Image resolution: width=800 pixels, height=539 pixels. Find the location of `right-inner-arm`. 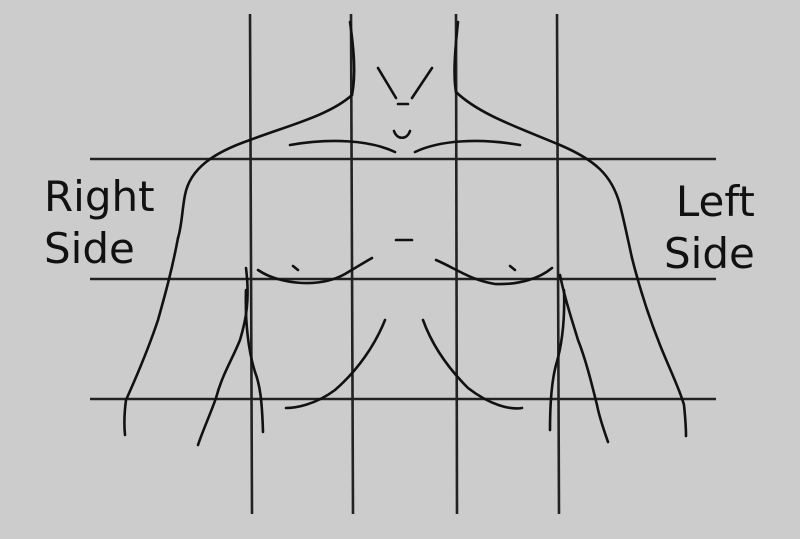

right-inner-arm is located at coordinates (222, 356).